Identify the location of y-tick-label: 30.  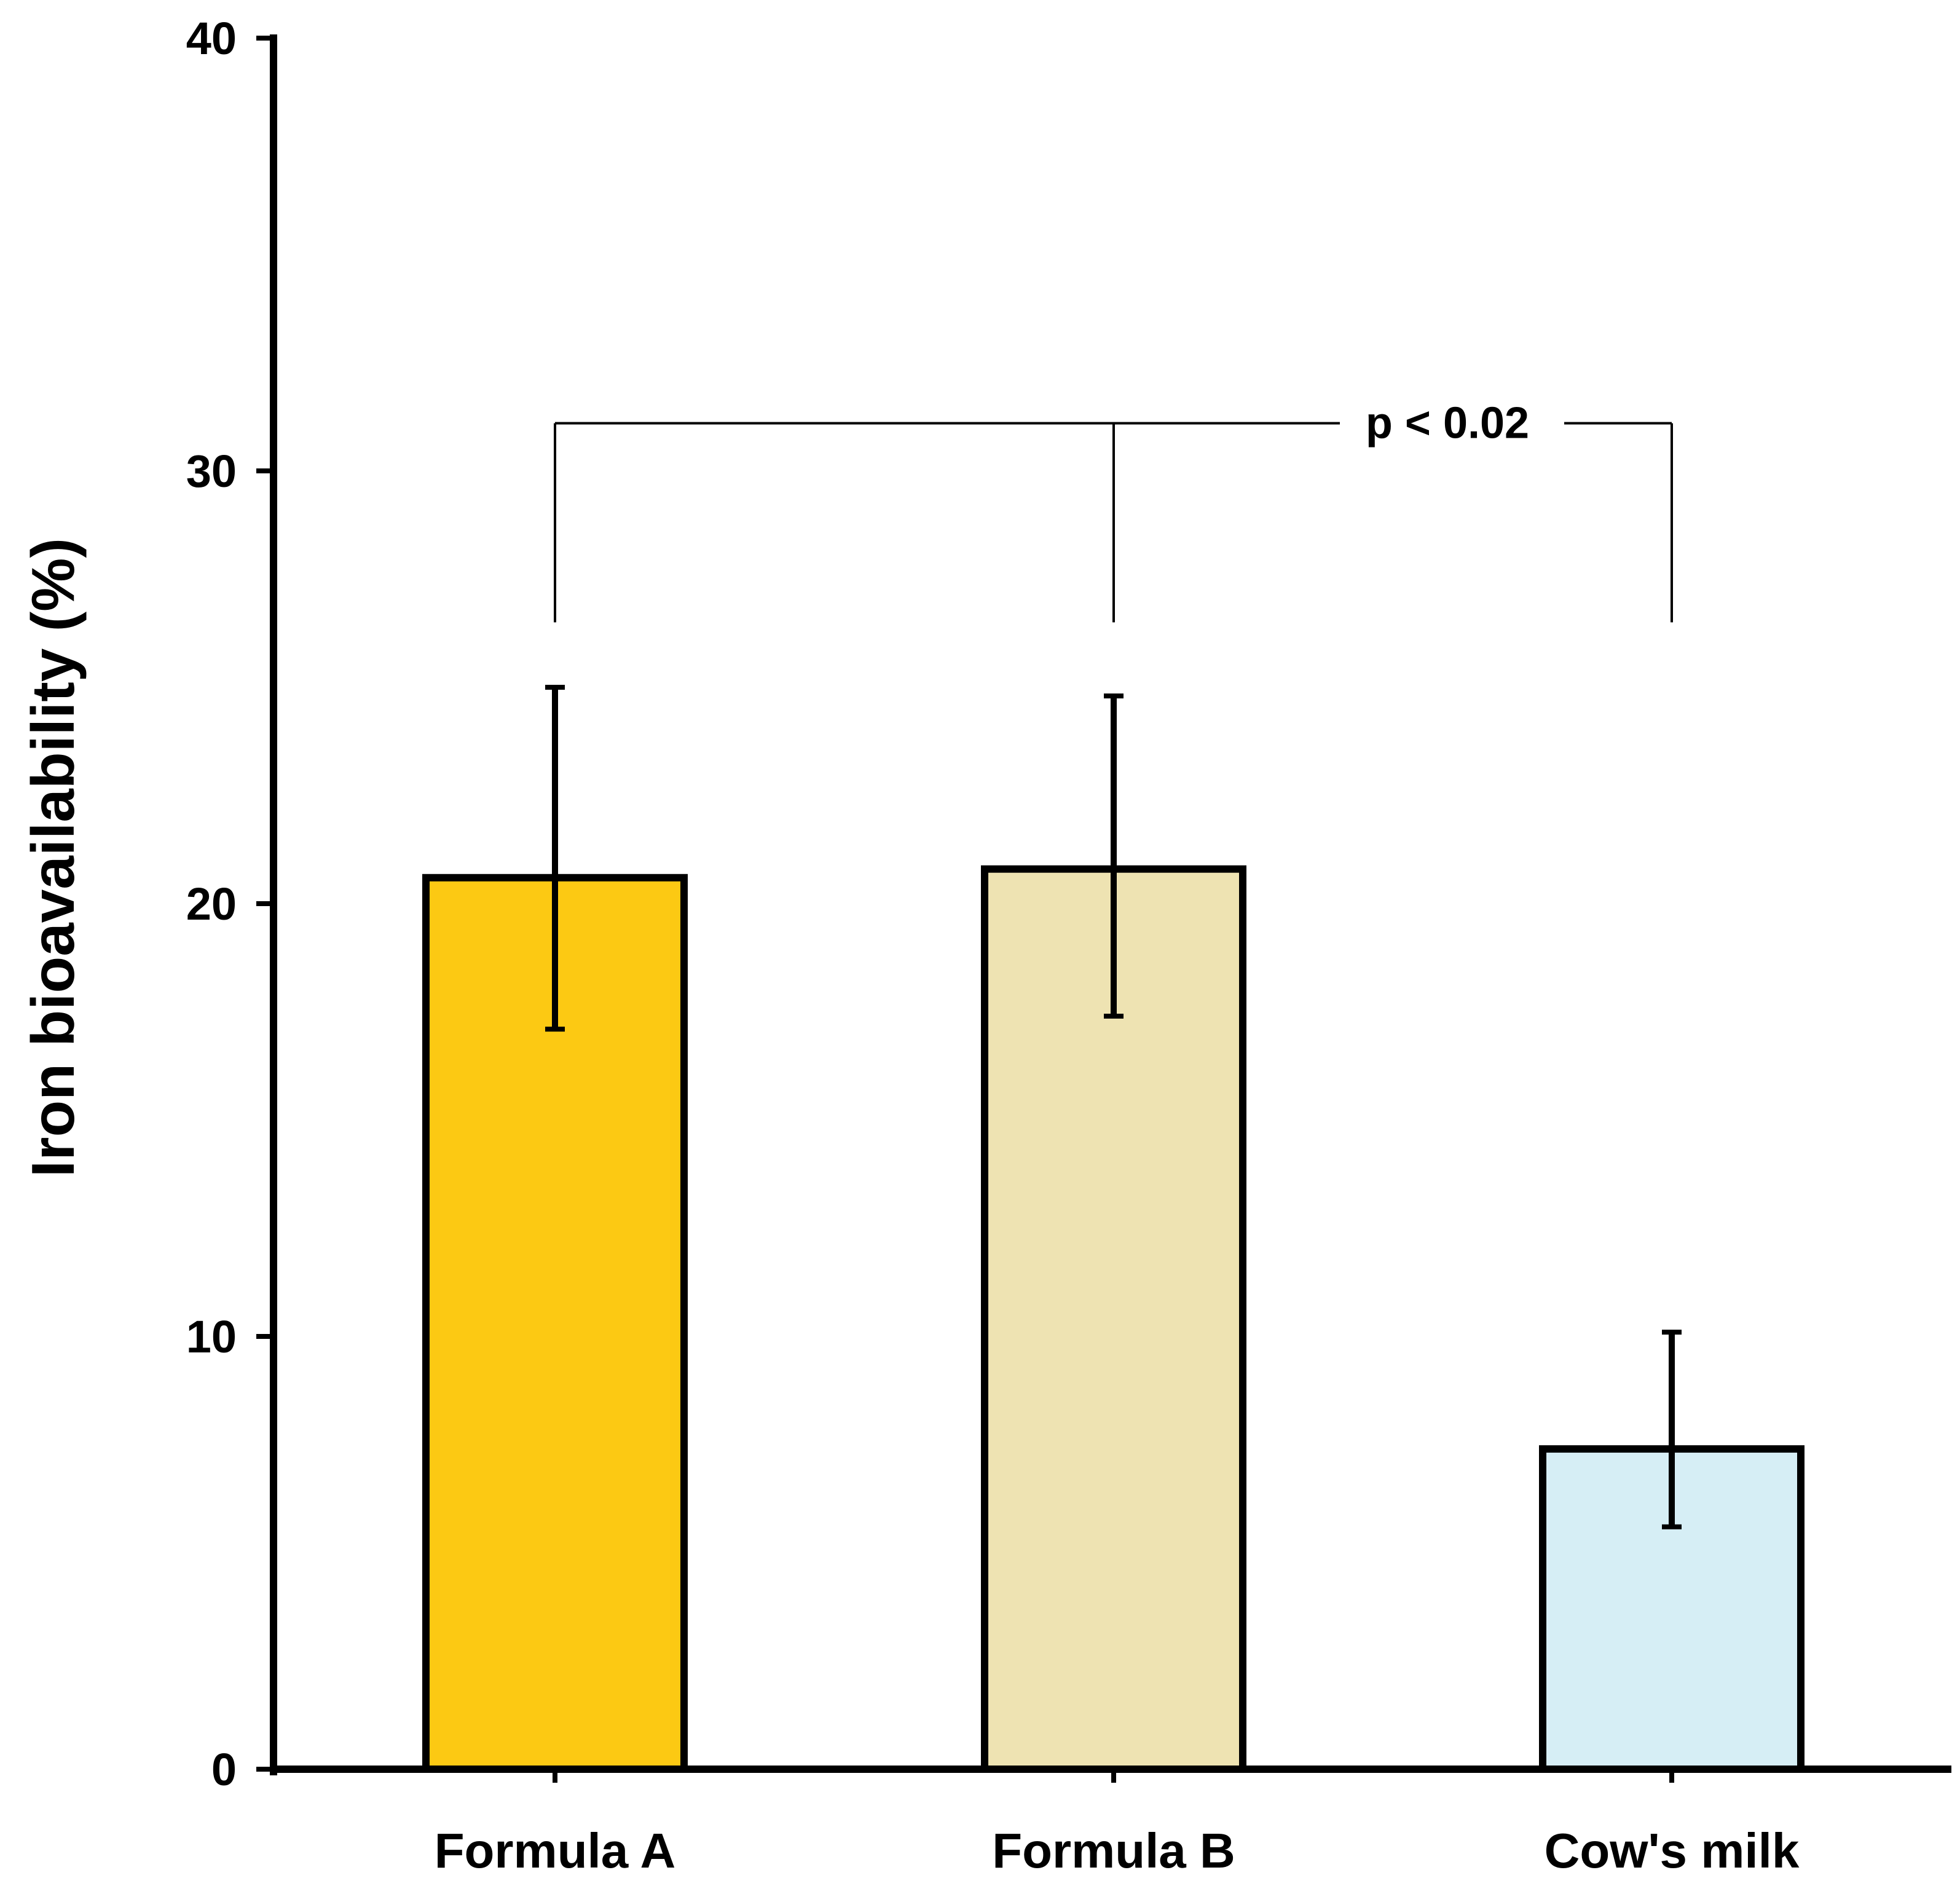
(212, 471).